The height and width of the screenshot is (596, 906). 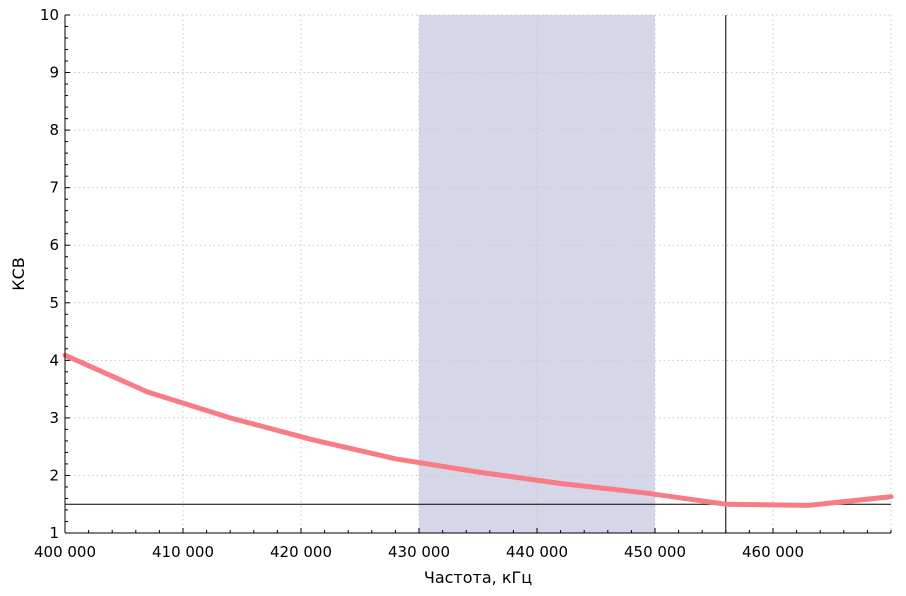 I want to click on x-tick-label: 440 000, so click(x=537, y=552).